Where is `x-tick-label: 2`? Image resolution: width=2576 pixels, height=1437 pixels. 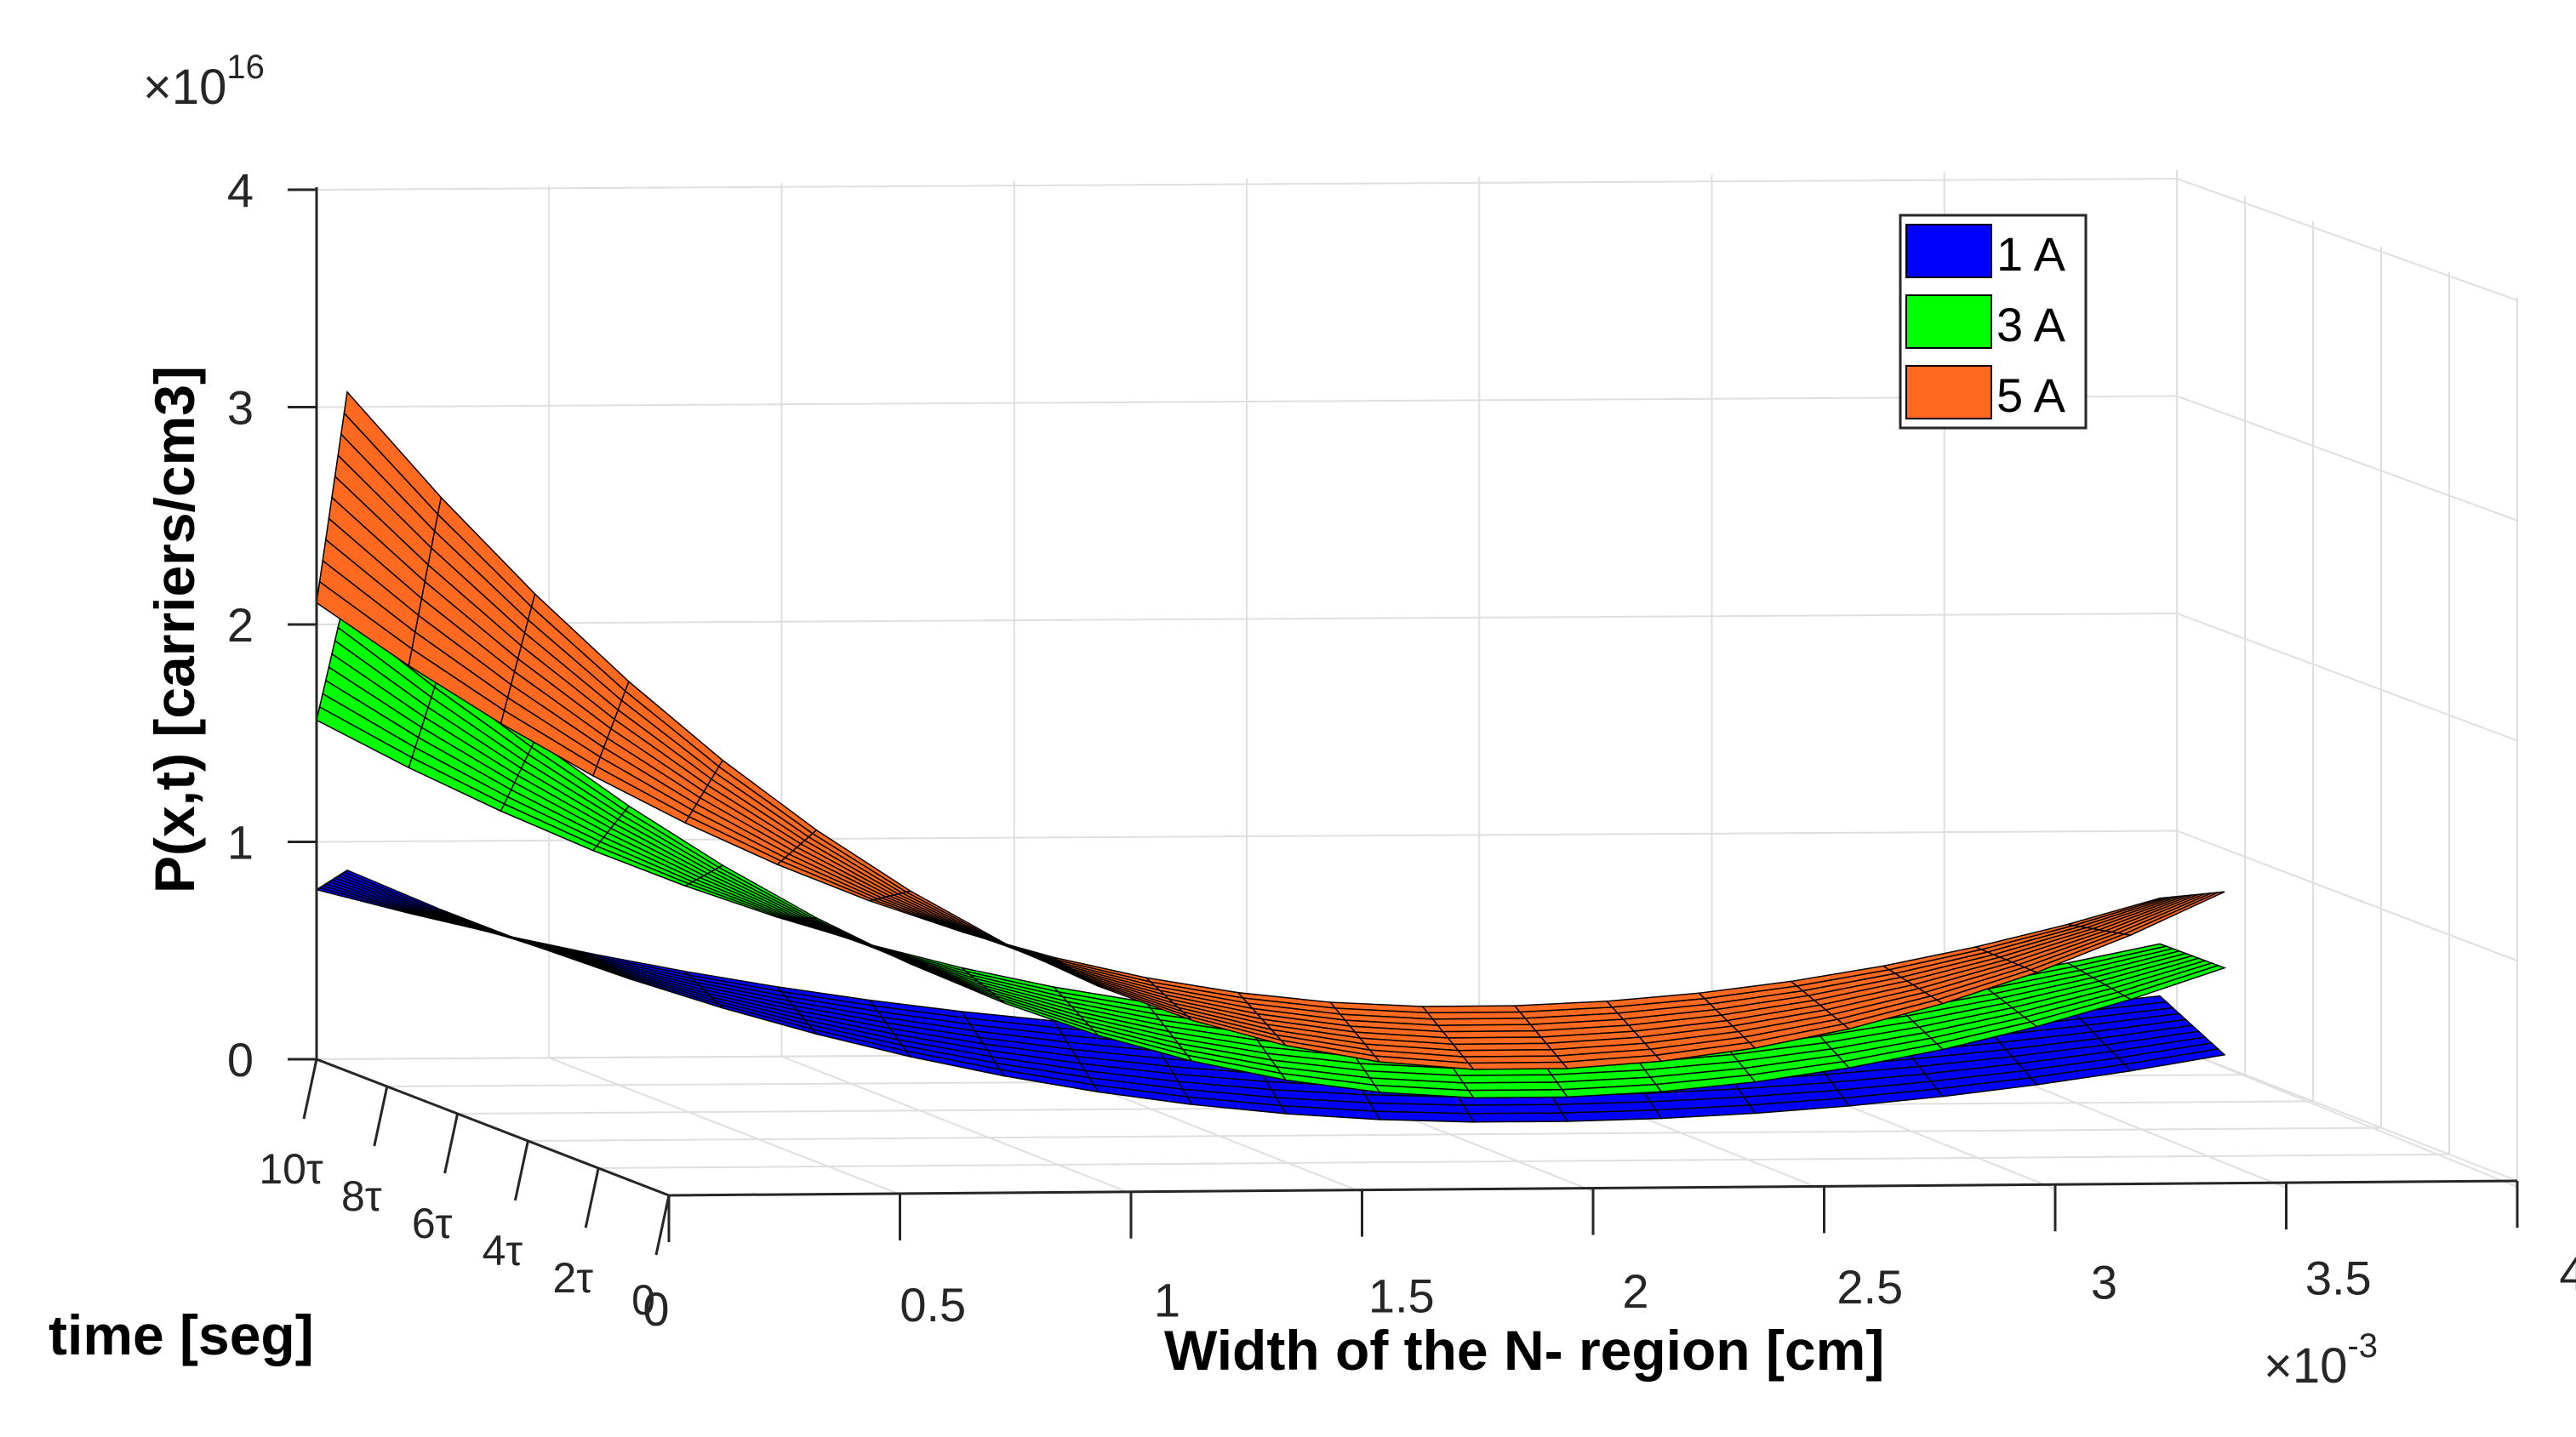 x-tick-label: 2 is located at coordinates (1635, 1291).